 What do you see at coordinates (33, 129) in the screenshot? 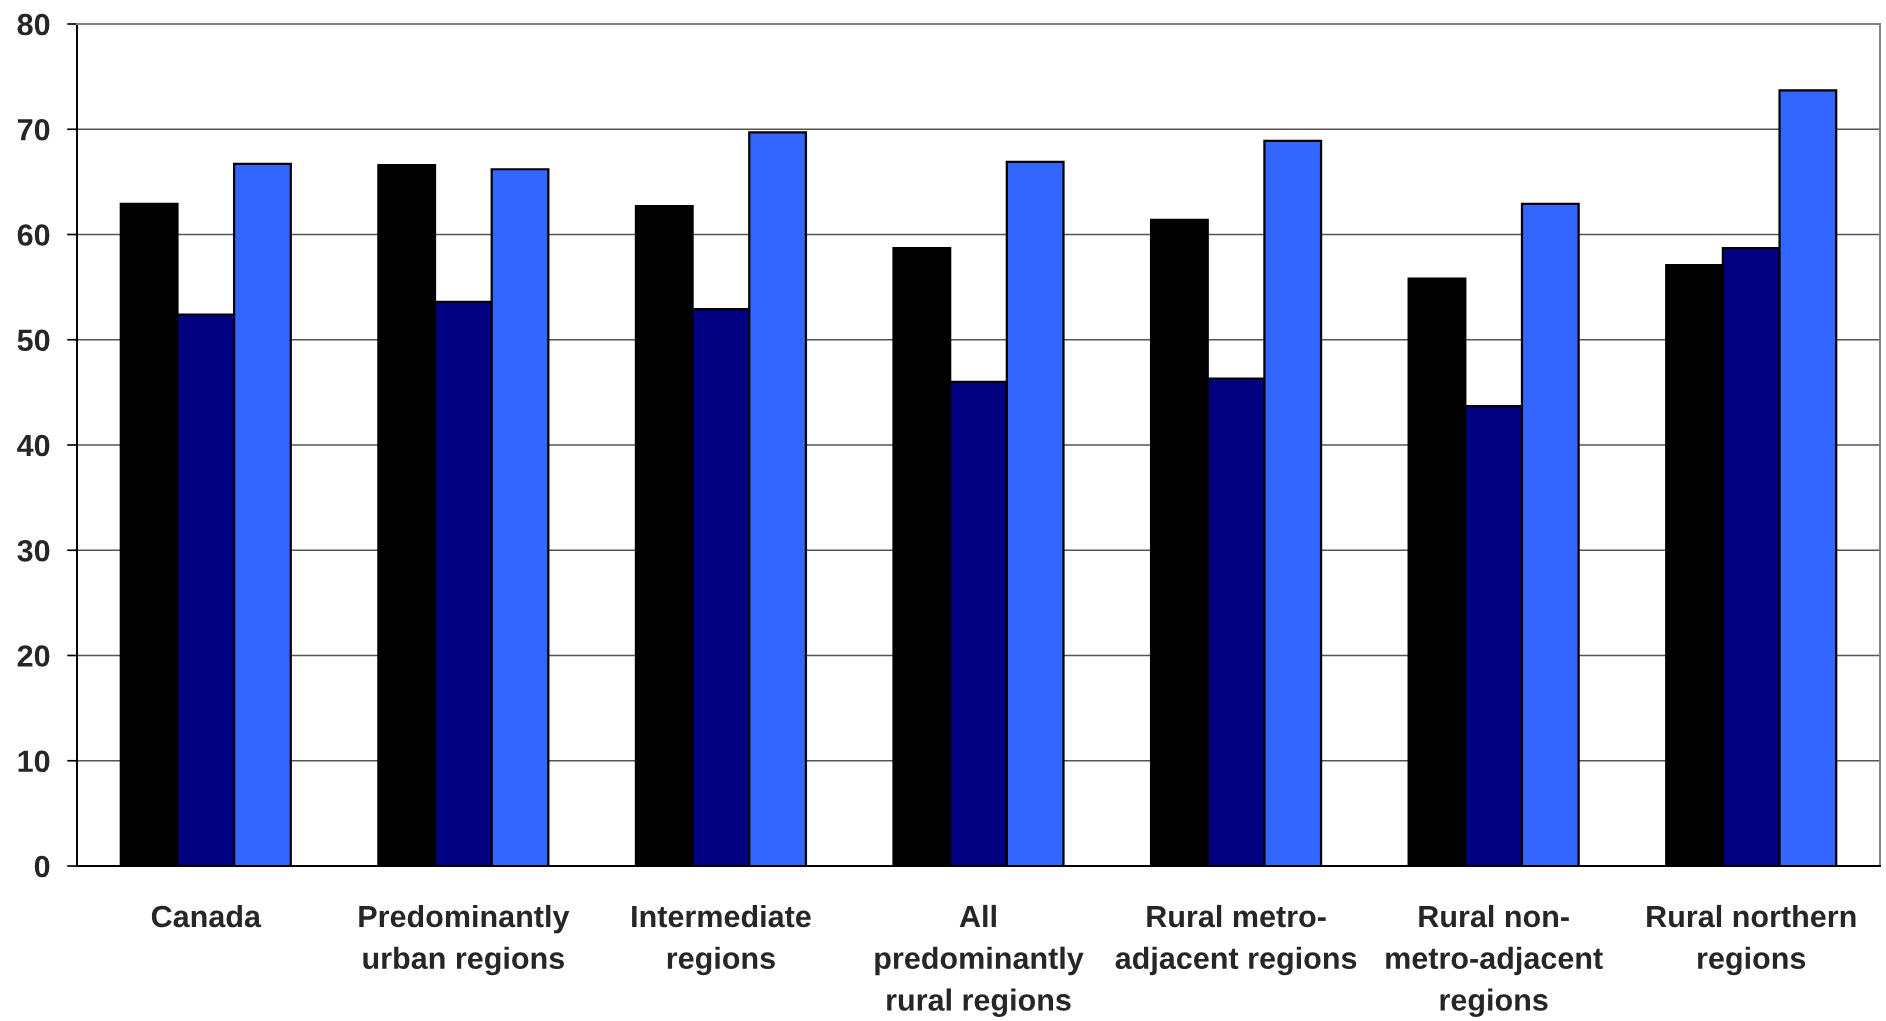
I see `y-tick-label: 70` at bounding box center [33, 129].